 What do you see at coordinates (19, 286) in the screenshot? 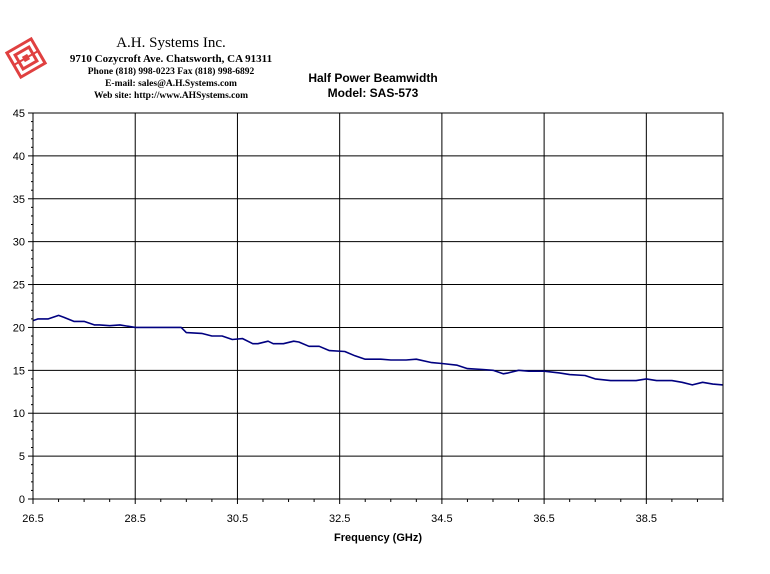
I see `y-tick-label: 25` at bounding box center [19, 286].